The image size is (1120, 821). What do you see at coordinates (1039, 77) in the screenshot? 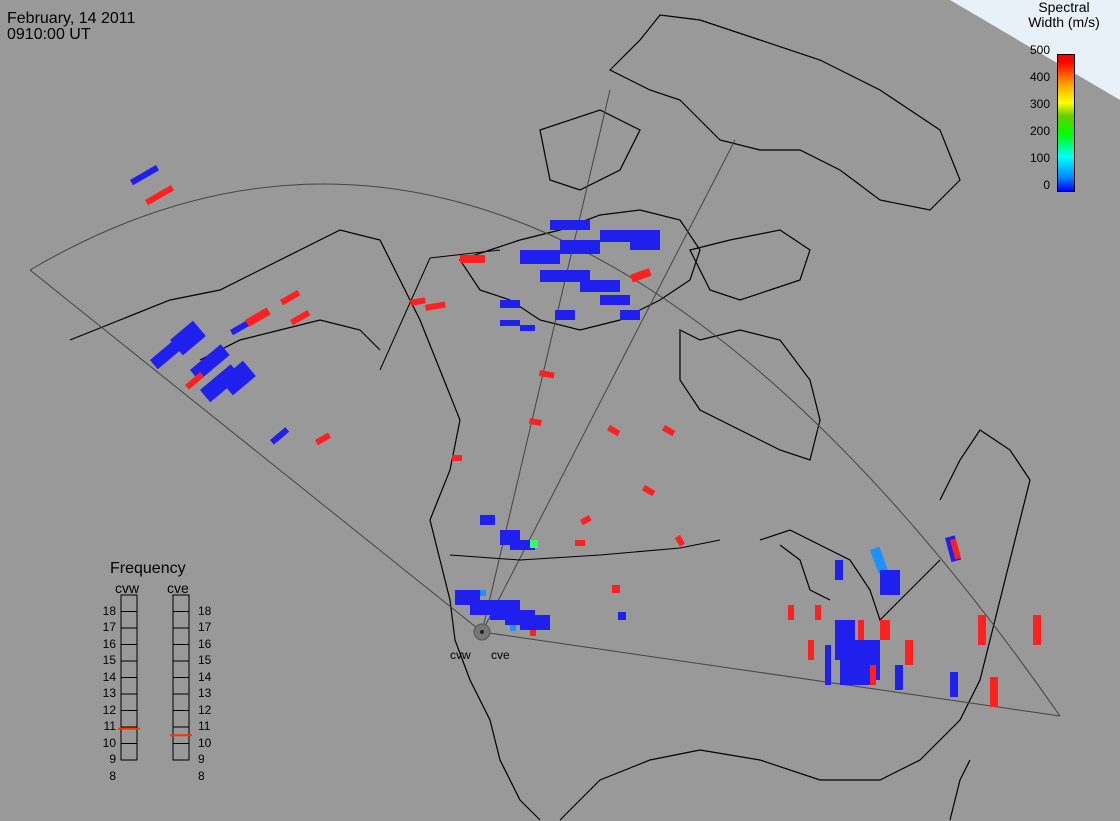
I see `colorbar-tick: 400` at bounding box center [1039, 77].